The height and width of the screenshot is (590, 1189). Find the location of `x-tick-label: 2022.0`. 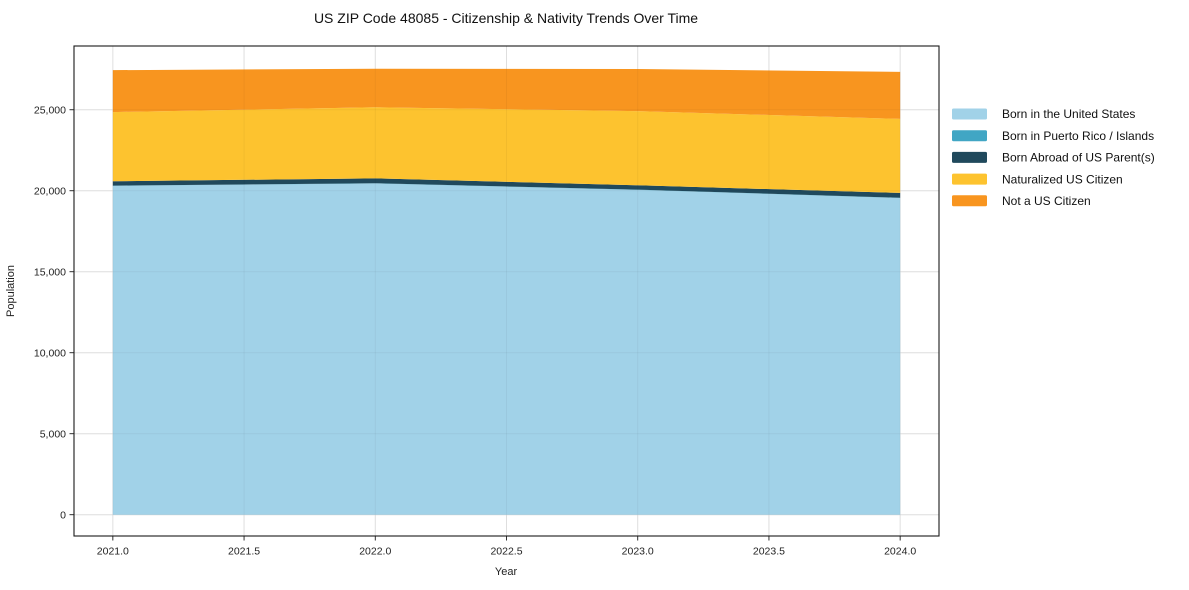

x-tick-label: 2022.0 is located at coordinates (375, 552).